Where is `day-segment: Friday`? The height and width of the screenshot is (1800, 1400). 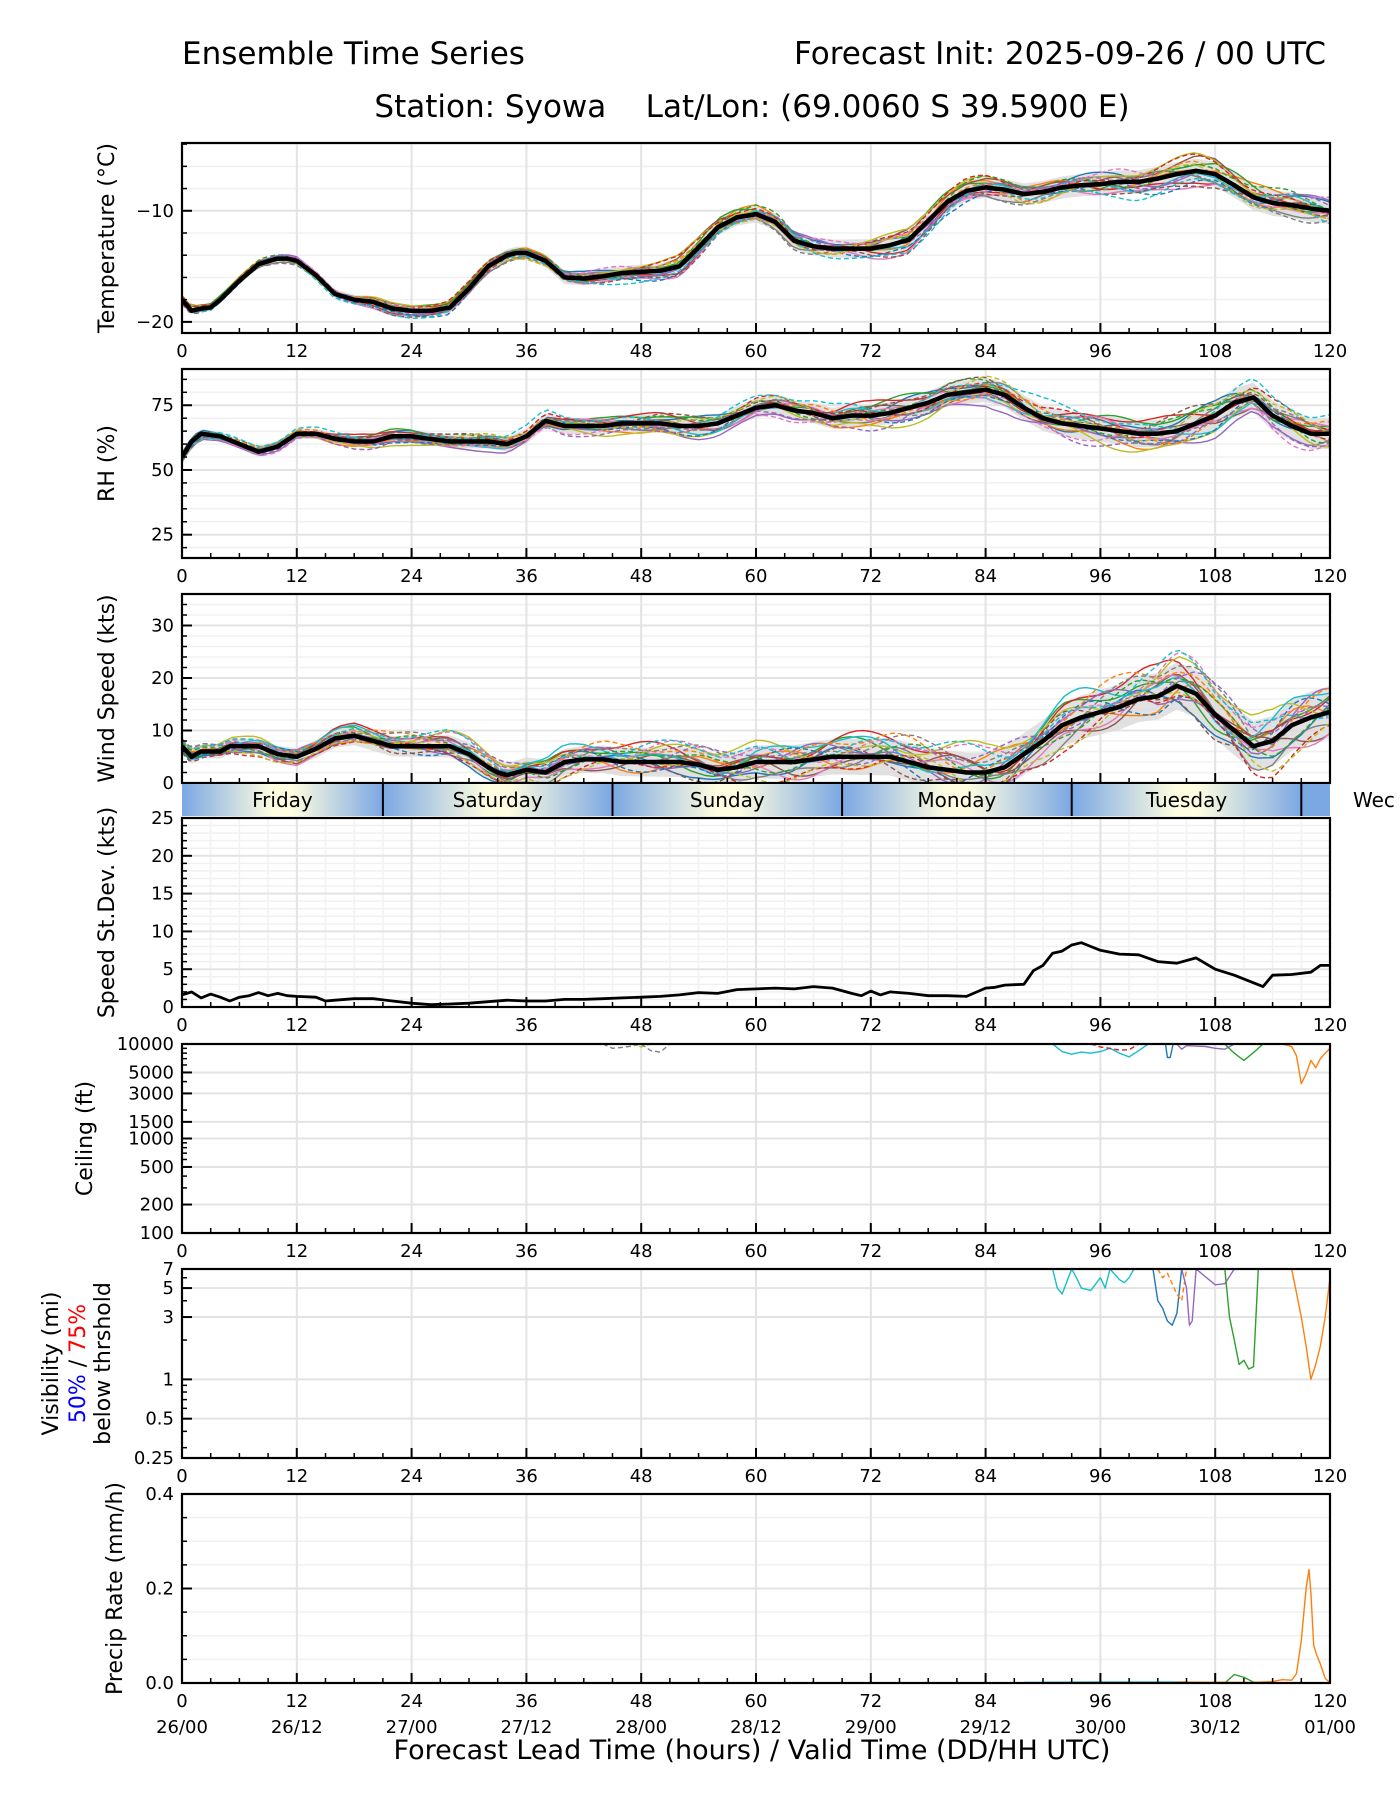 day-segment: Friday is located at coordinates (282, 800).